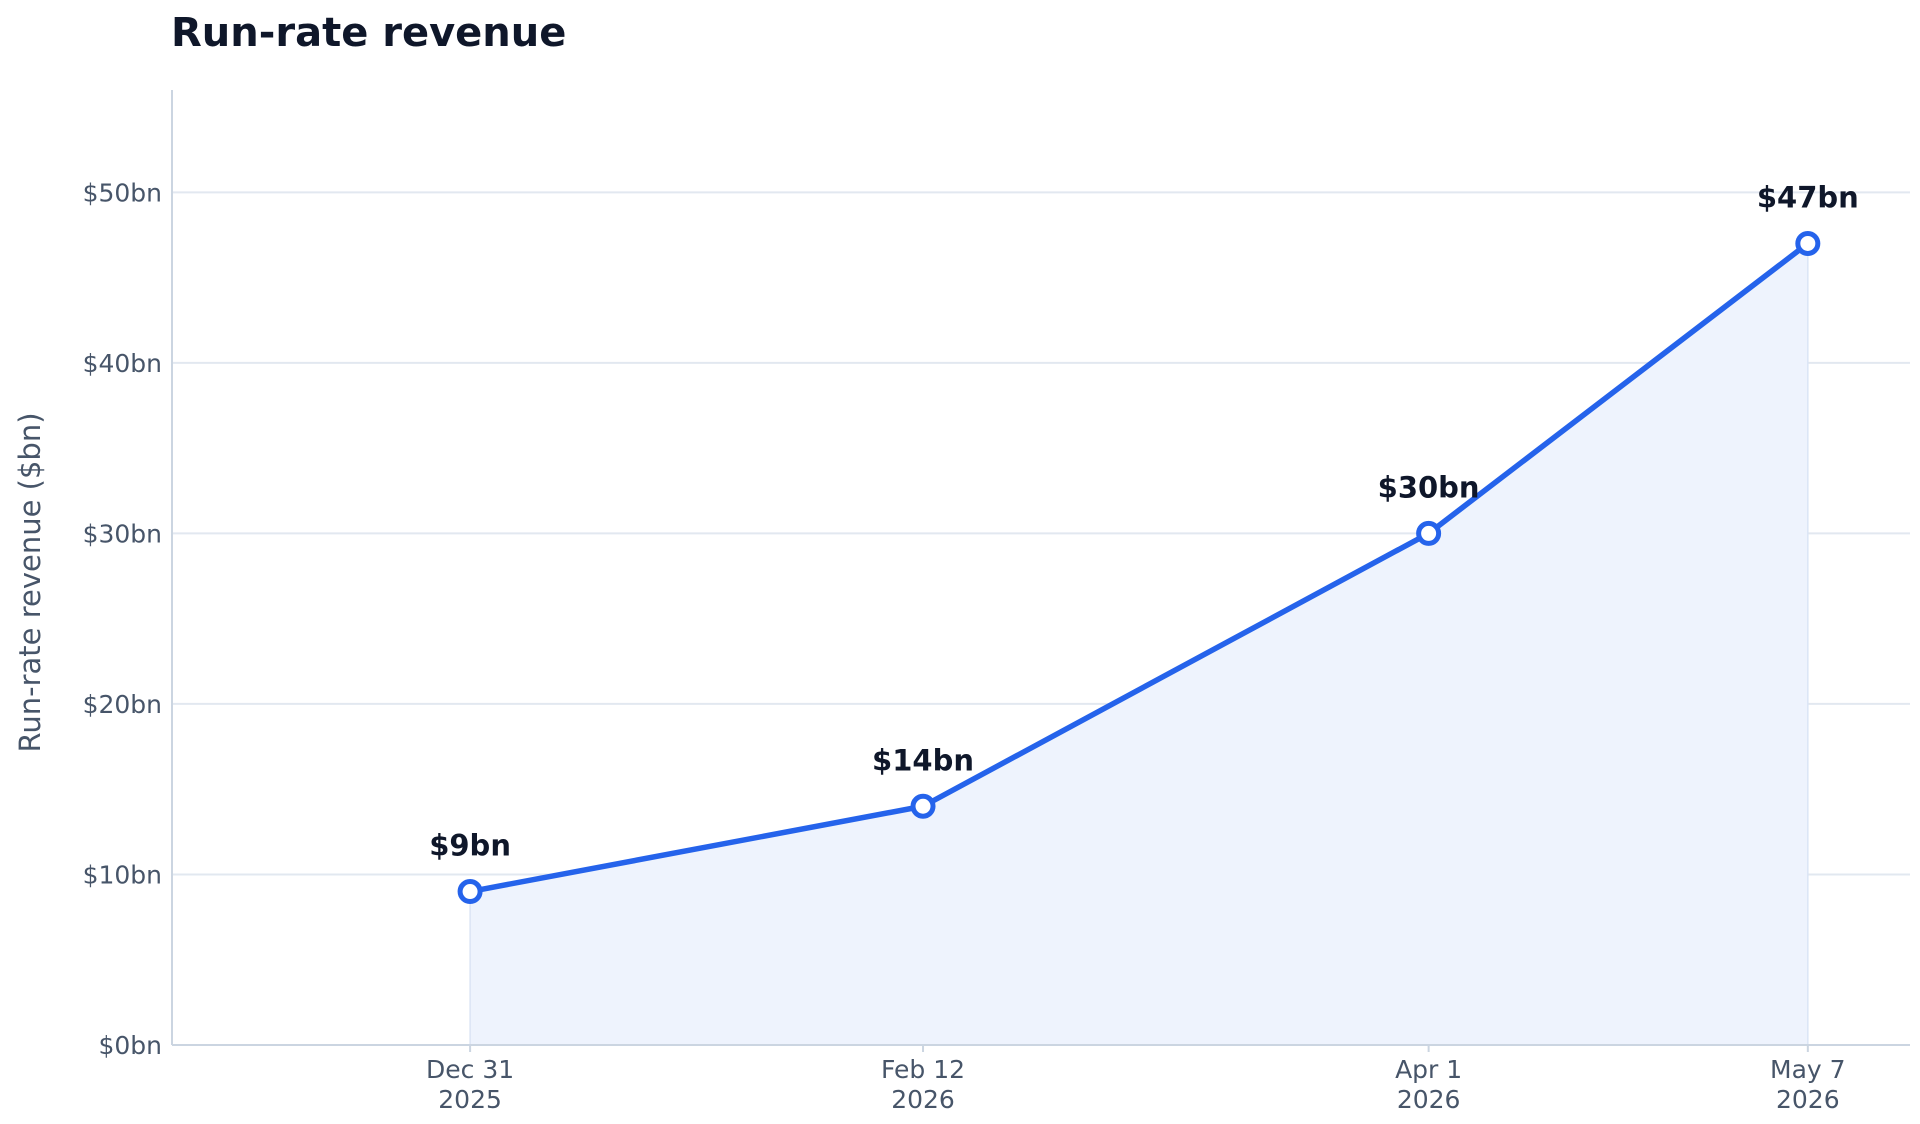 The height and width of the screenshot is (1124, 1920). What do you see at coordinates (470, 1069) in the screenshot?
I see `x-tick-label: Dec 31` at bounding box center [470, 1069].